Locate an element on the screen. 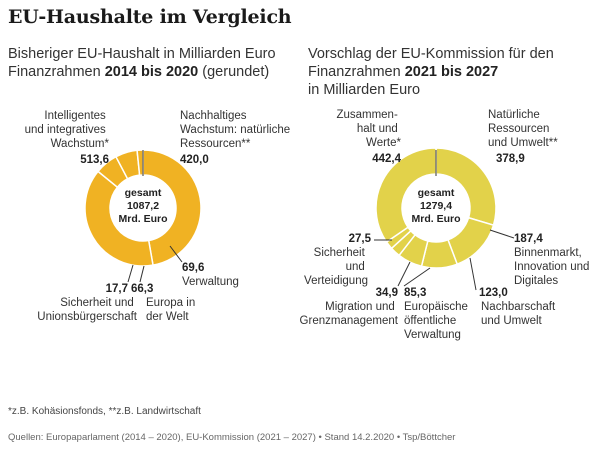  label-nachbarschaft: Nachbarschaft und Umwelt is located at coordinates (519, 314).